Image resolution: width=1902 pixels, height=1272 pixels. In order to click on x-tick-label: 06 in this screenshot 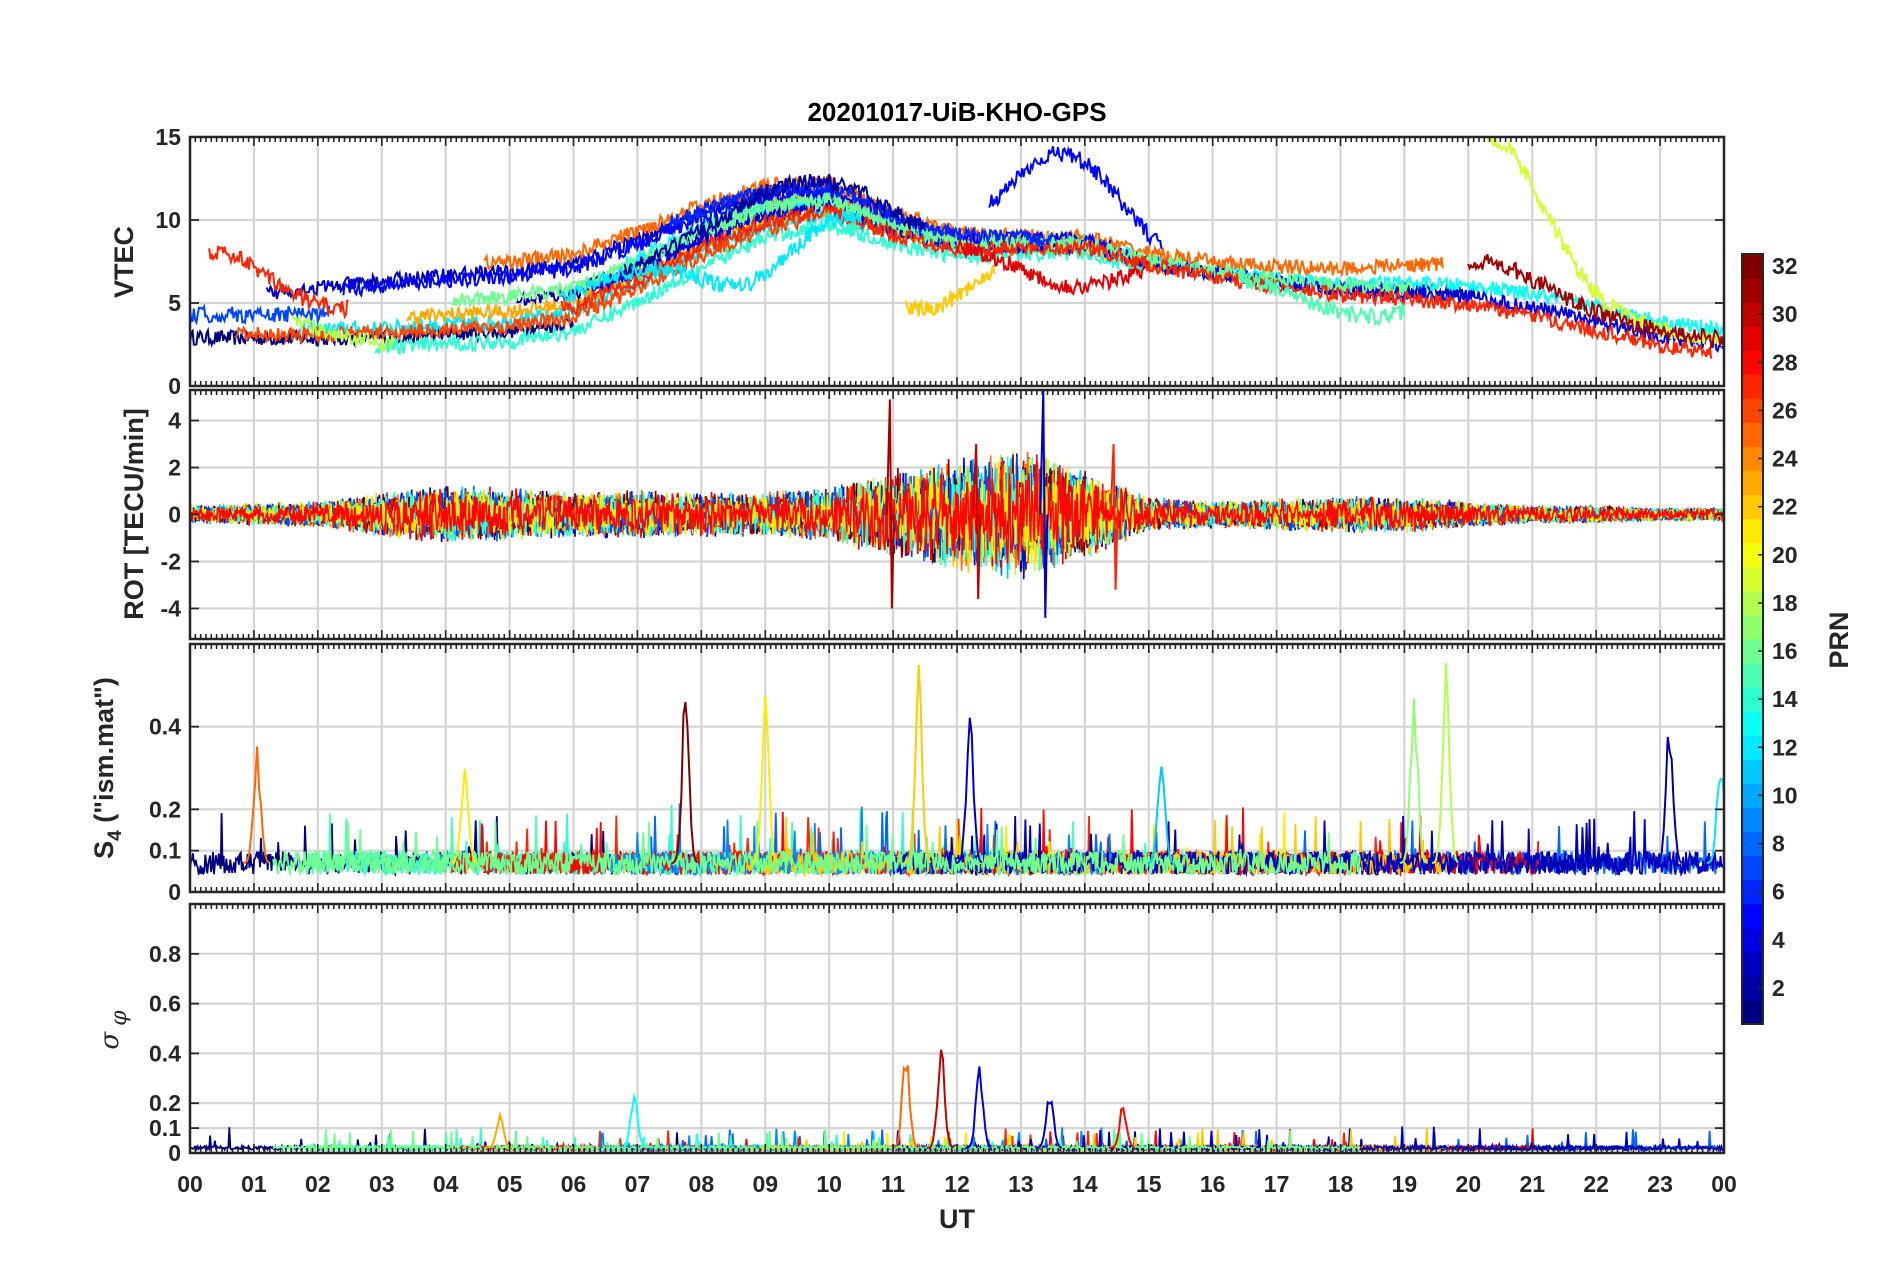, I will do `click(574, 1184)`.